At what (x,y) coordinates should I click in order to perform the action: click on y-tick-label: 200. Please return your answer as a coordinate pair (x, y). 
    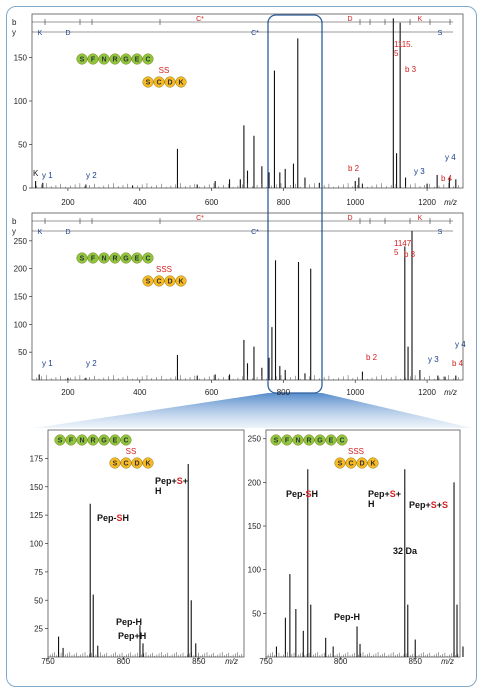
    Looking at the image, I should click on (255, 482).